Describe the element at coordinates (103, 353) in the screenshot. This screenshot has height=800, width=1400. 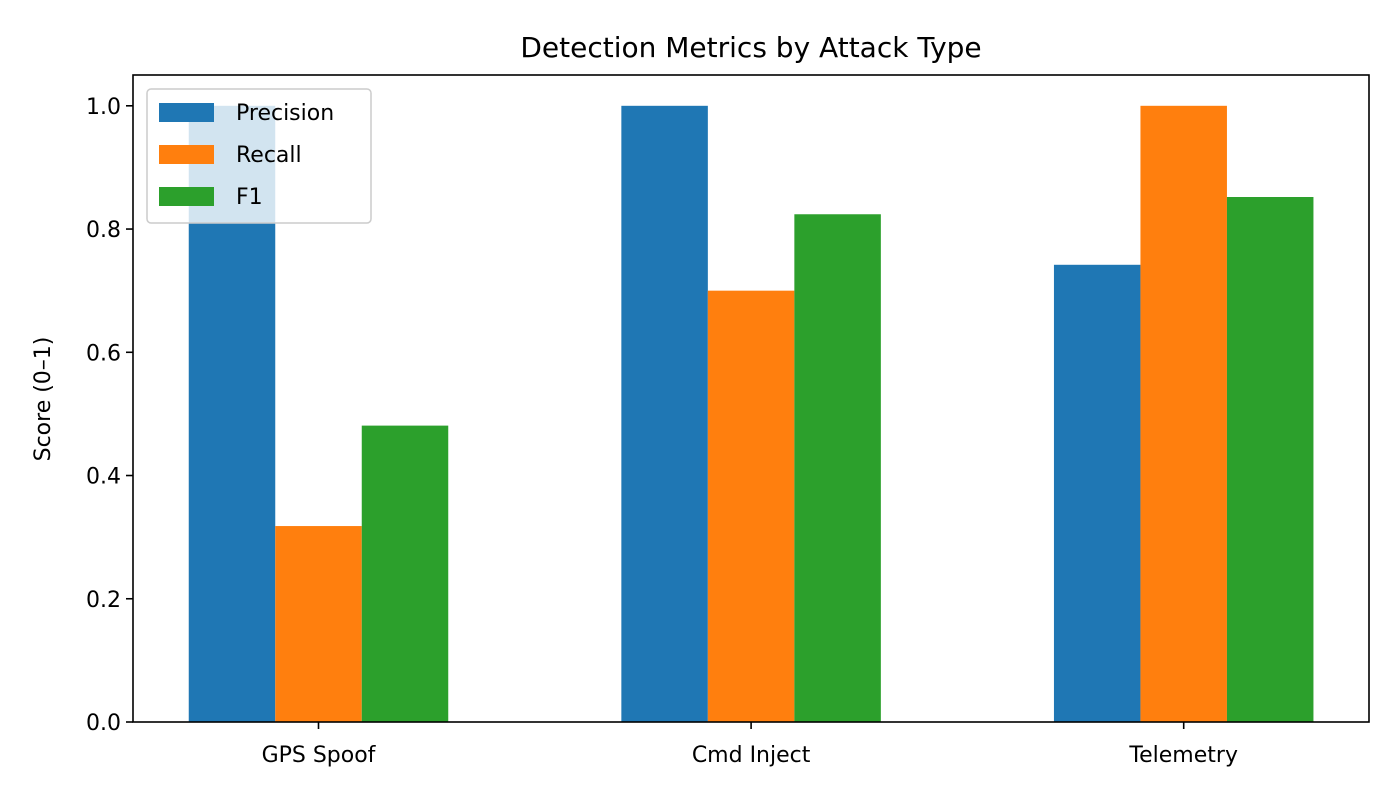
I see `y-tick-label: 0.6` at that location.